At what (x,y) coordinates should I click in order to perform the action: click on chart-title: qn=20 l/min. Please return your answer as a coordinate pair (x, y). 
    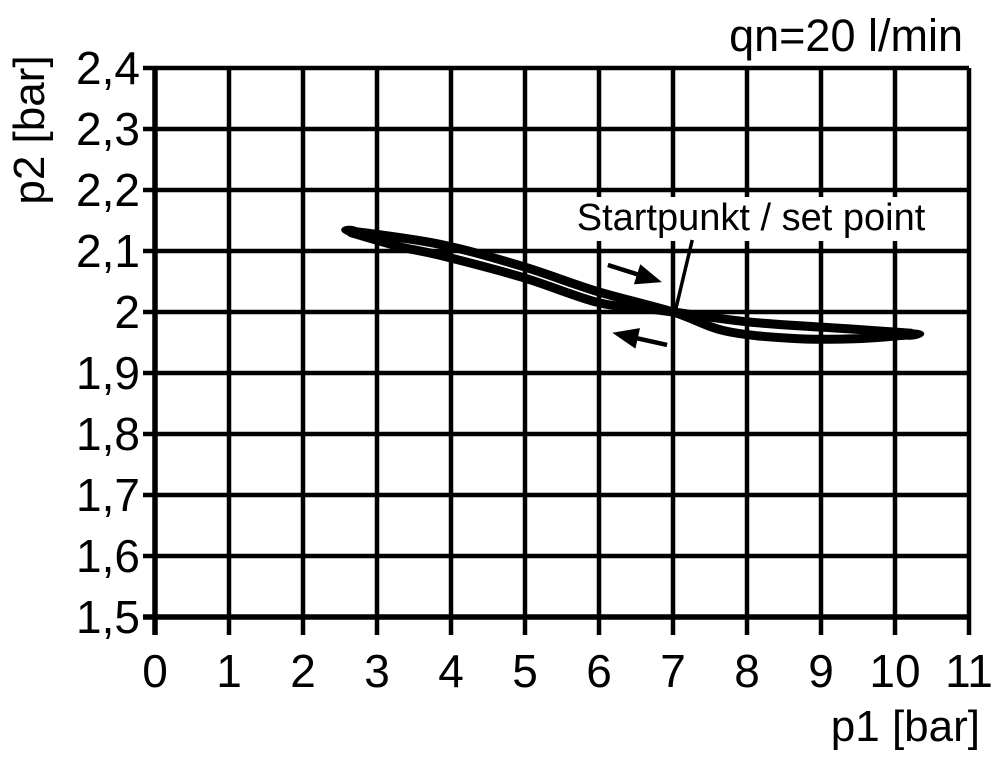
    Looking at the image, I should click on (846, 35).